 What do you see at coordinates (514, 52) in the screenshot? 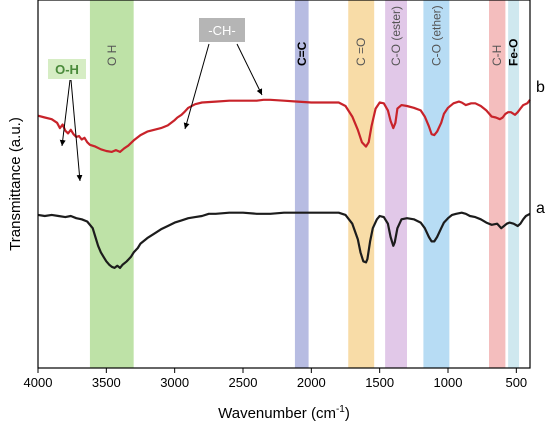
I see `band-label-6: Fe-O` at bounding box center [514, 52].